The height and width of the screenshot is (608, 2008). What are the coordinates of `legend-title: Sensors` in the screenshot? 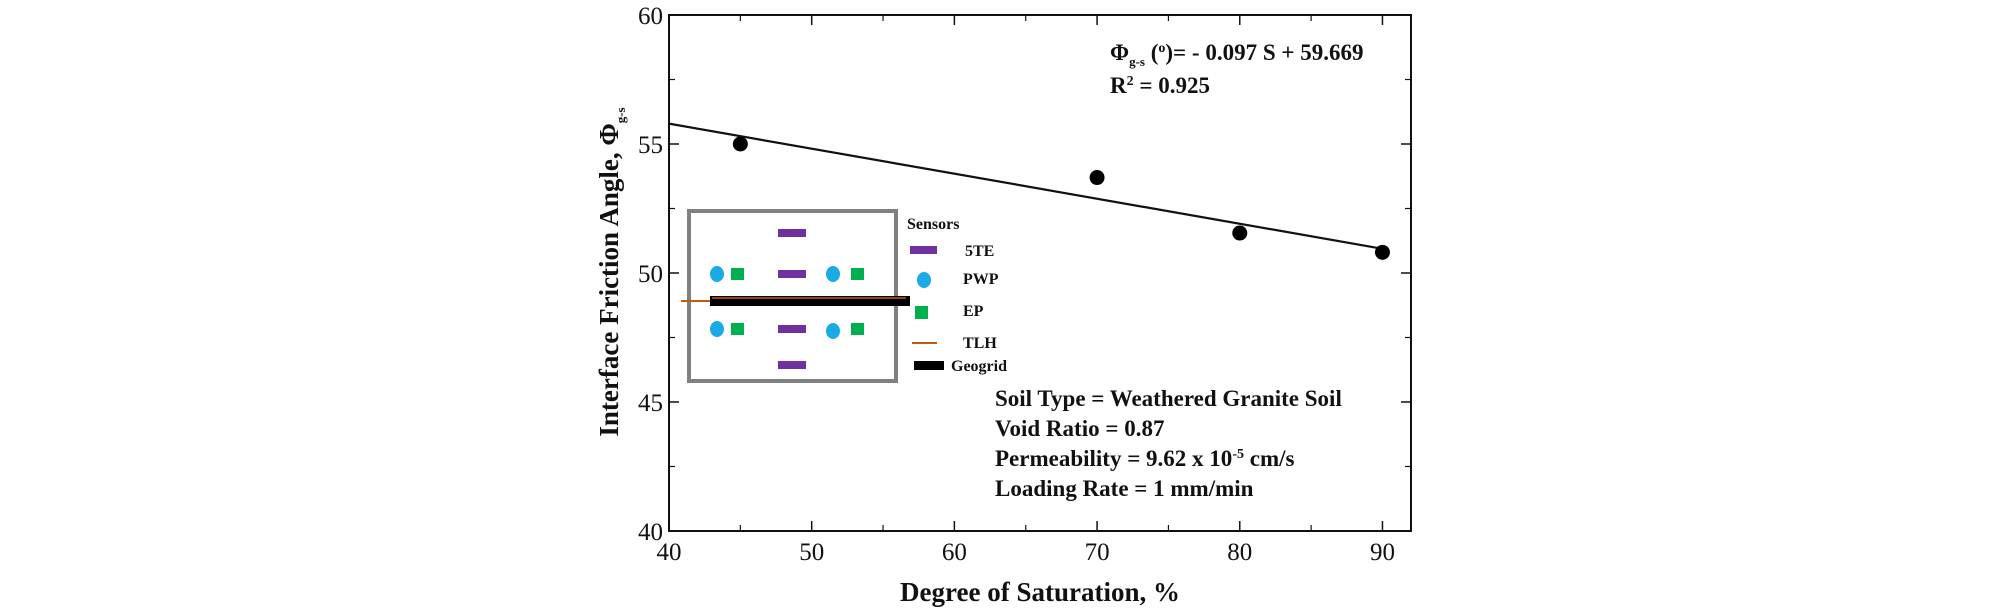 It's located at (933, 224).